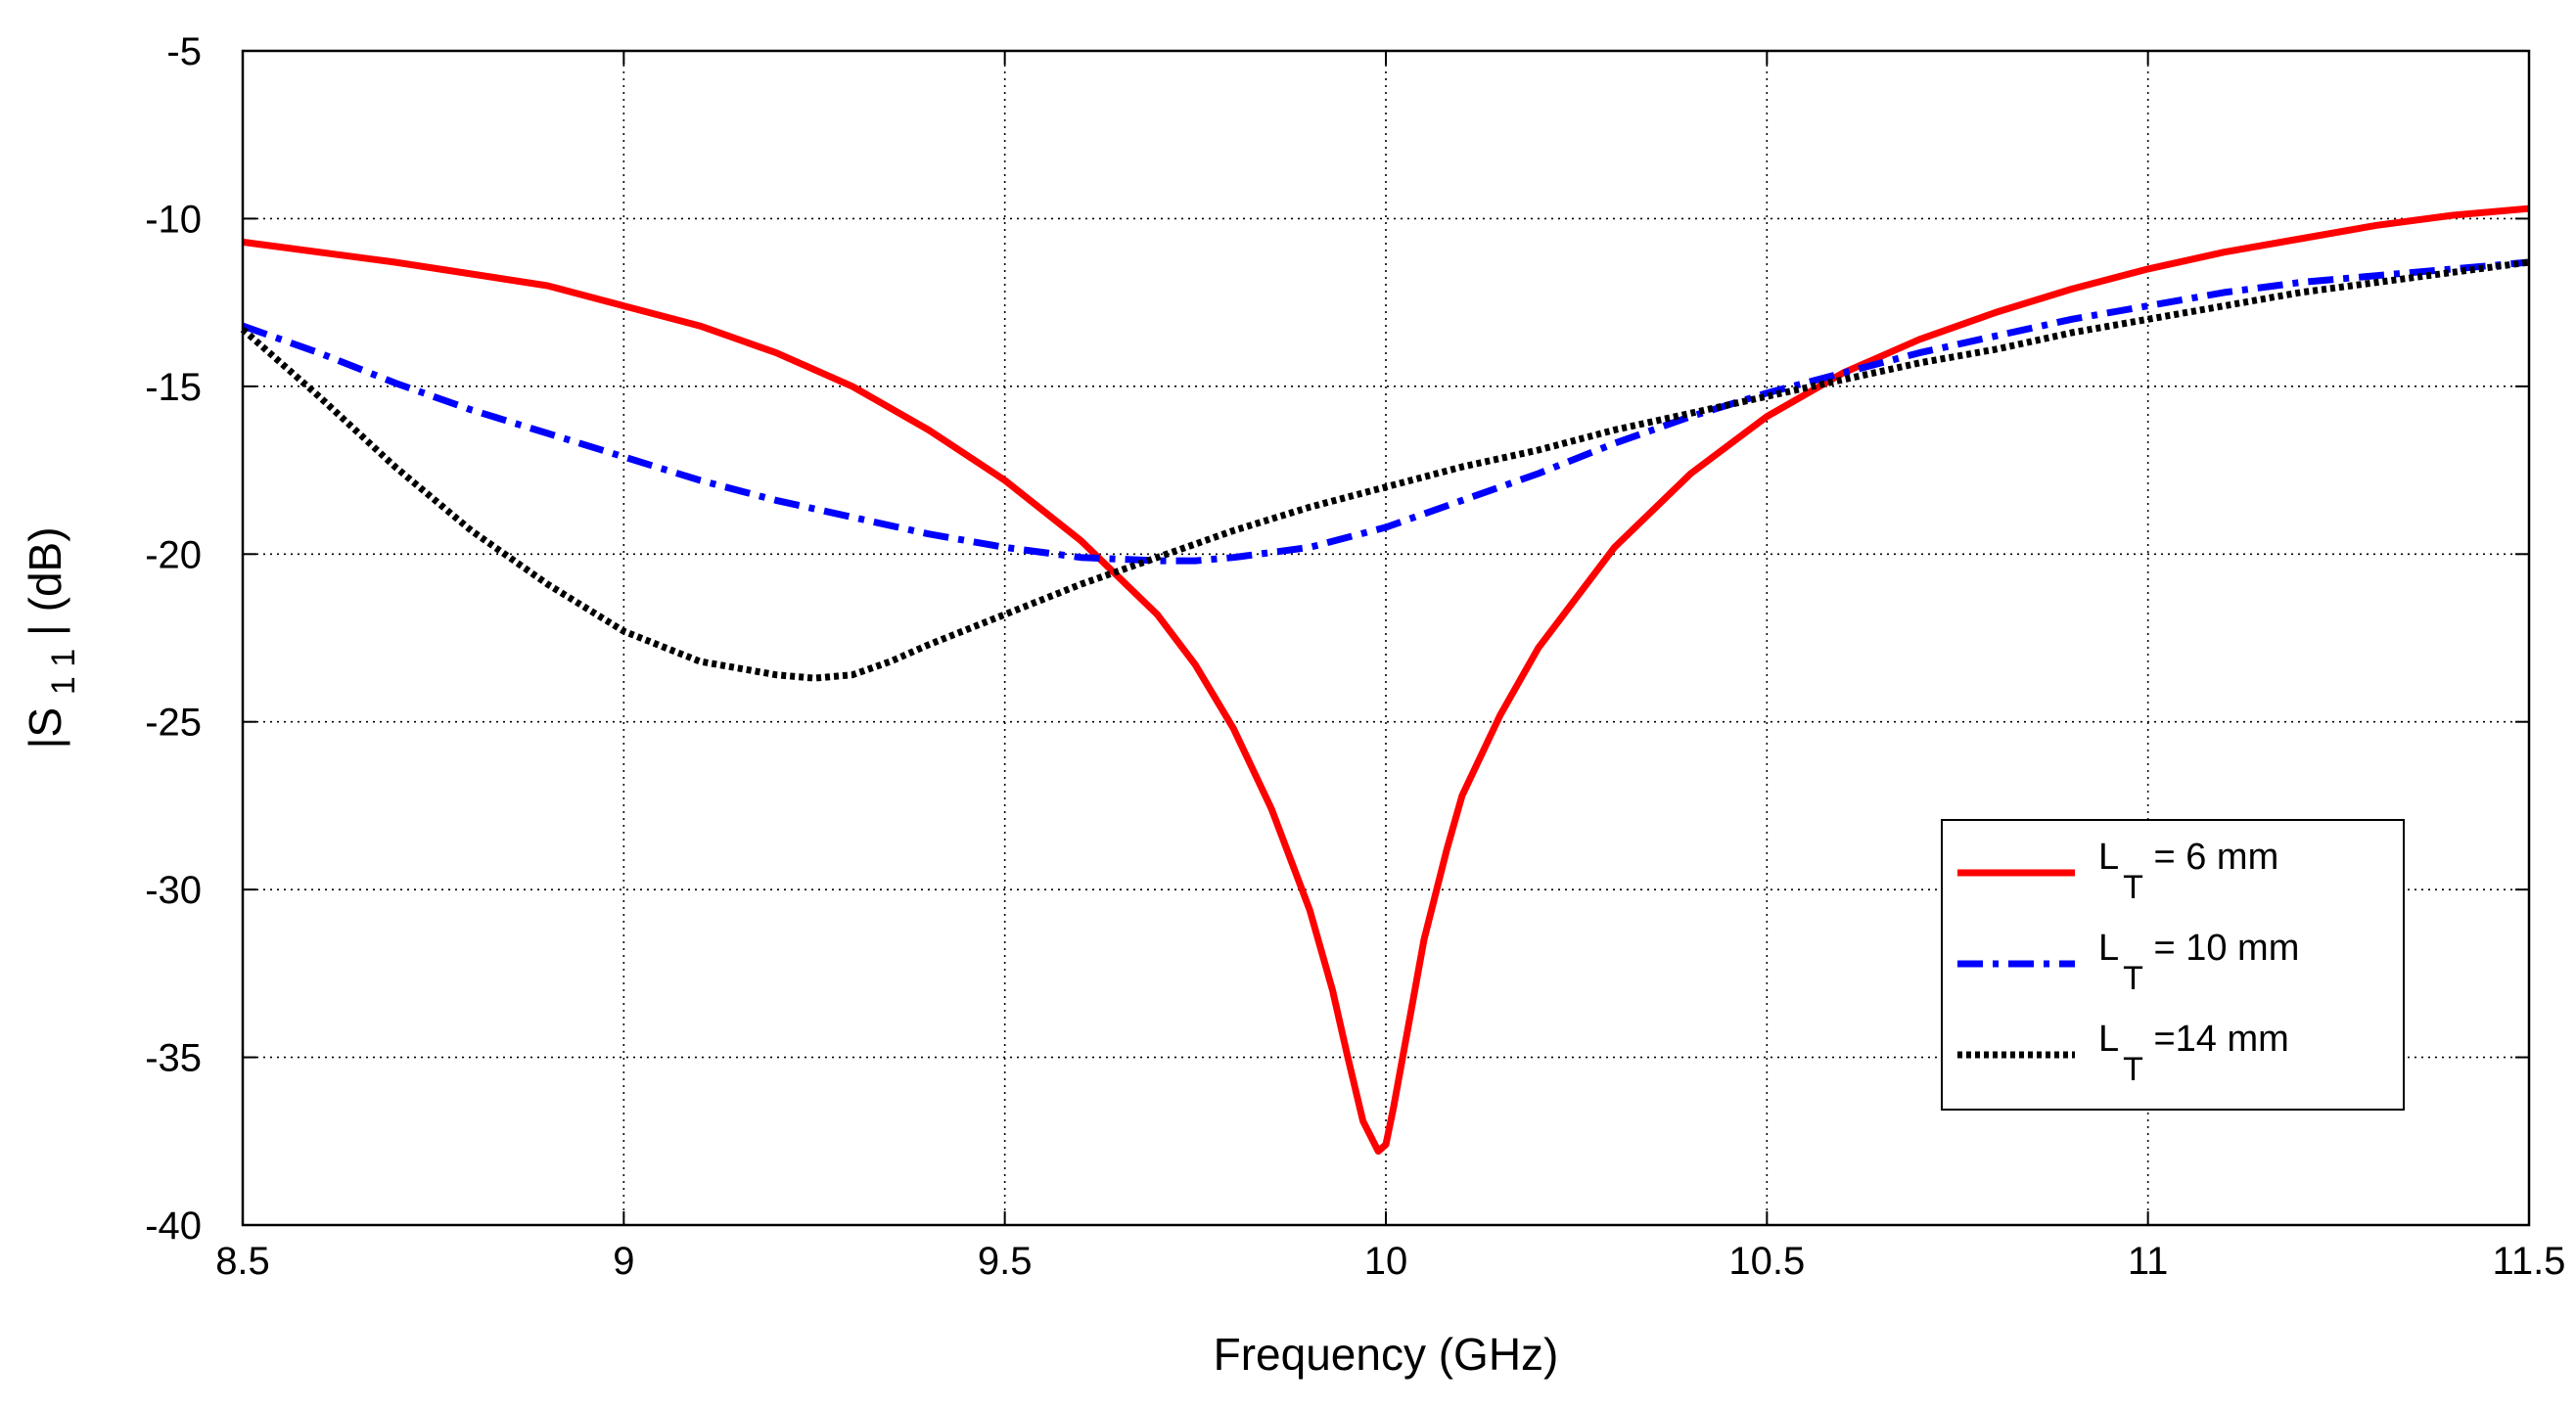 The image size is (2576, 1409). I want to click on y-axis-label-main: |S, so click(45, 729).